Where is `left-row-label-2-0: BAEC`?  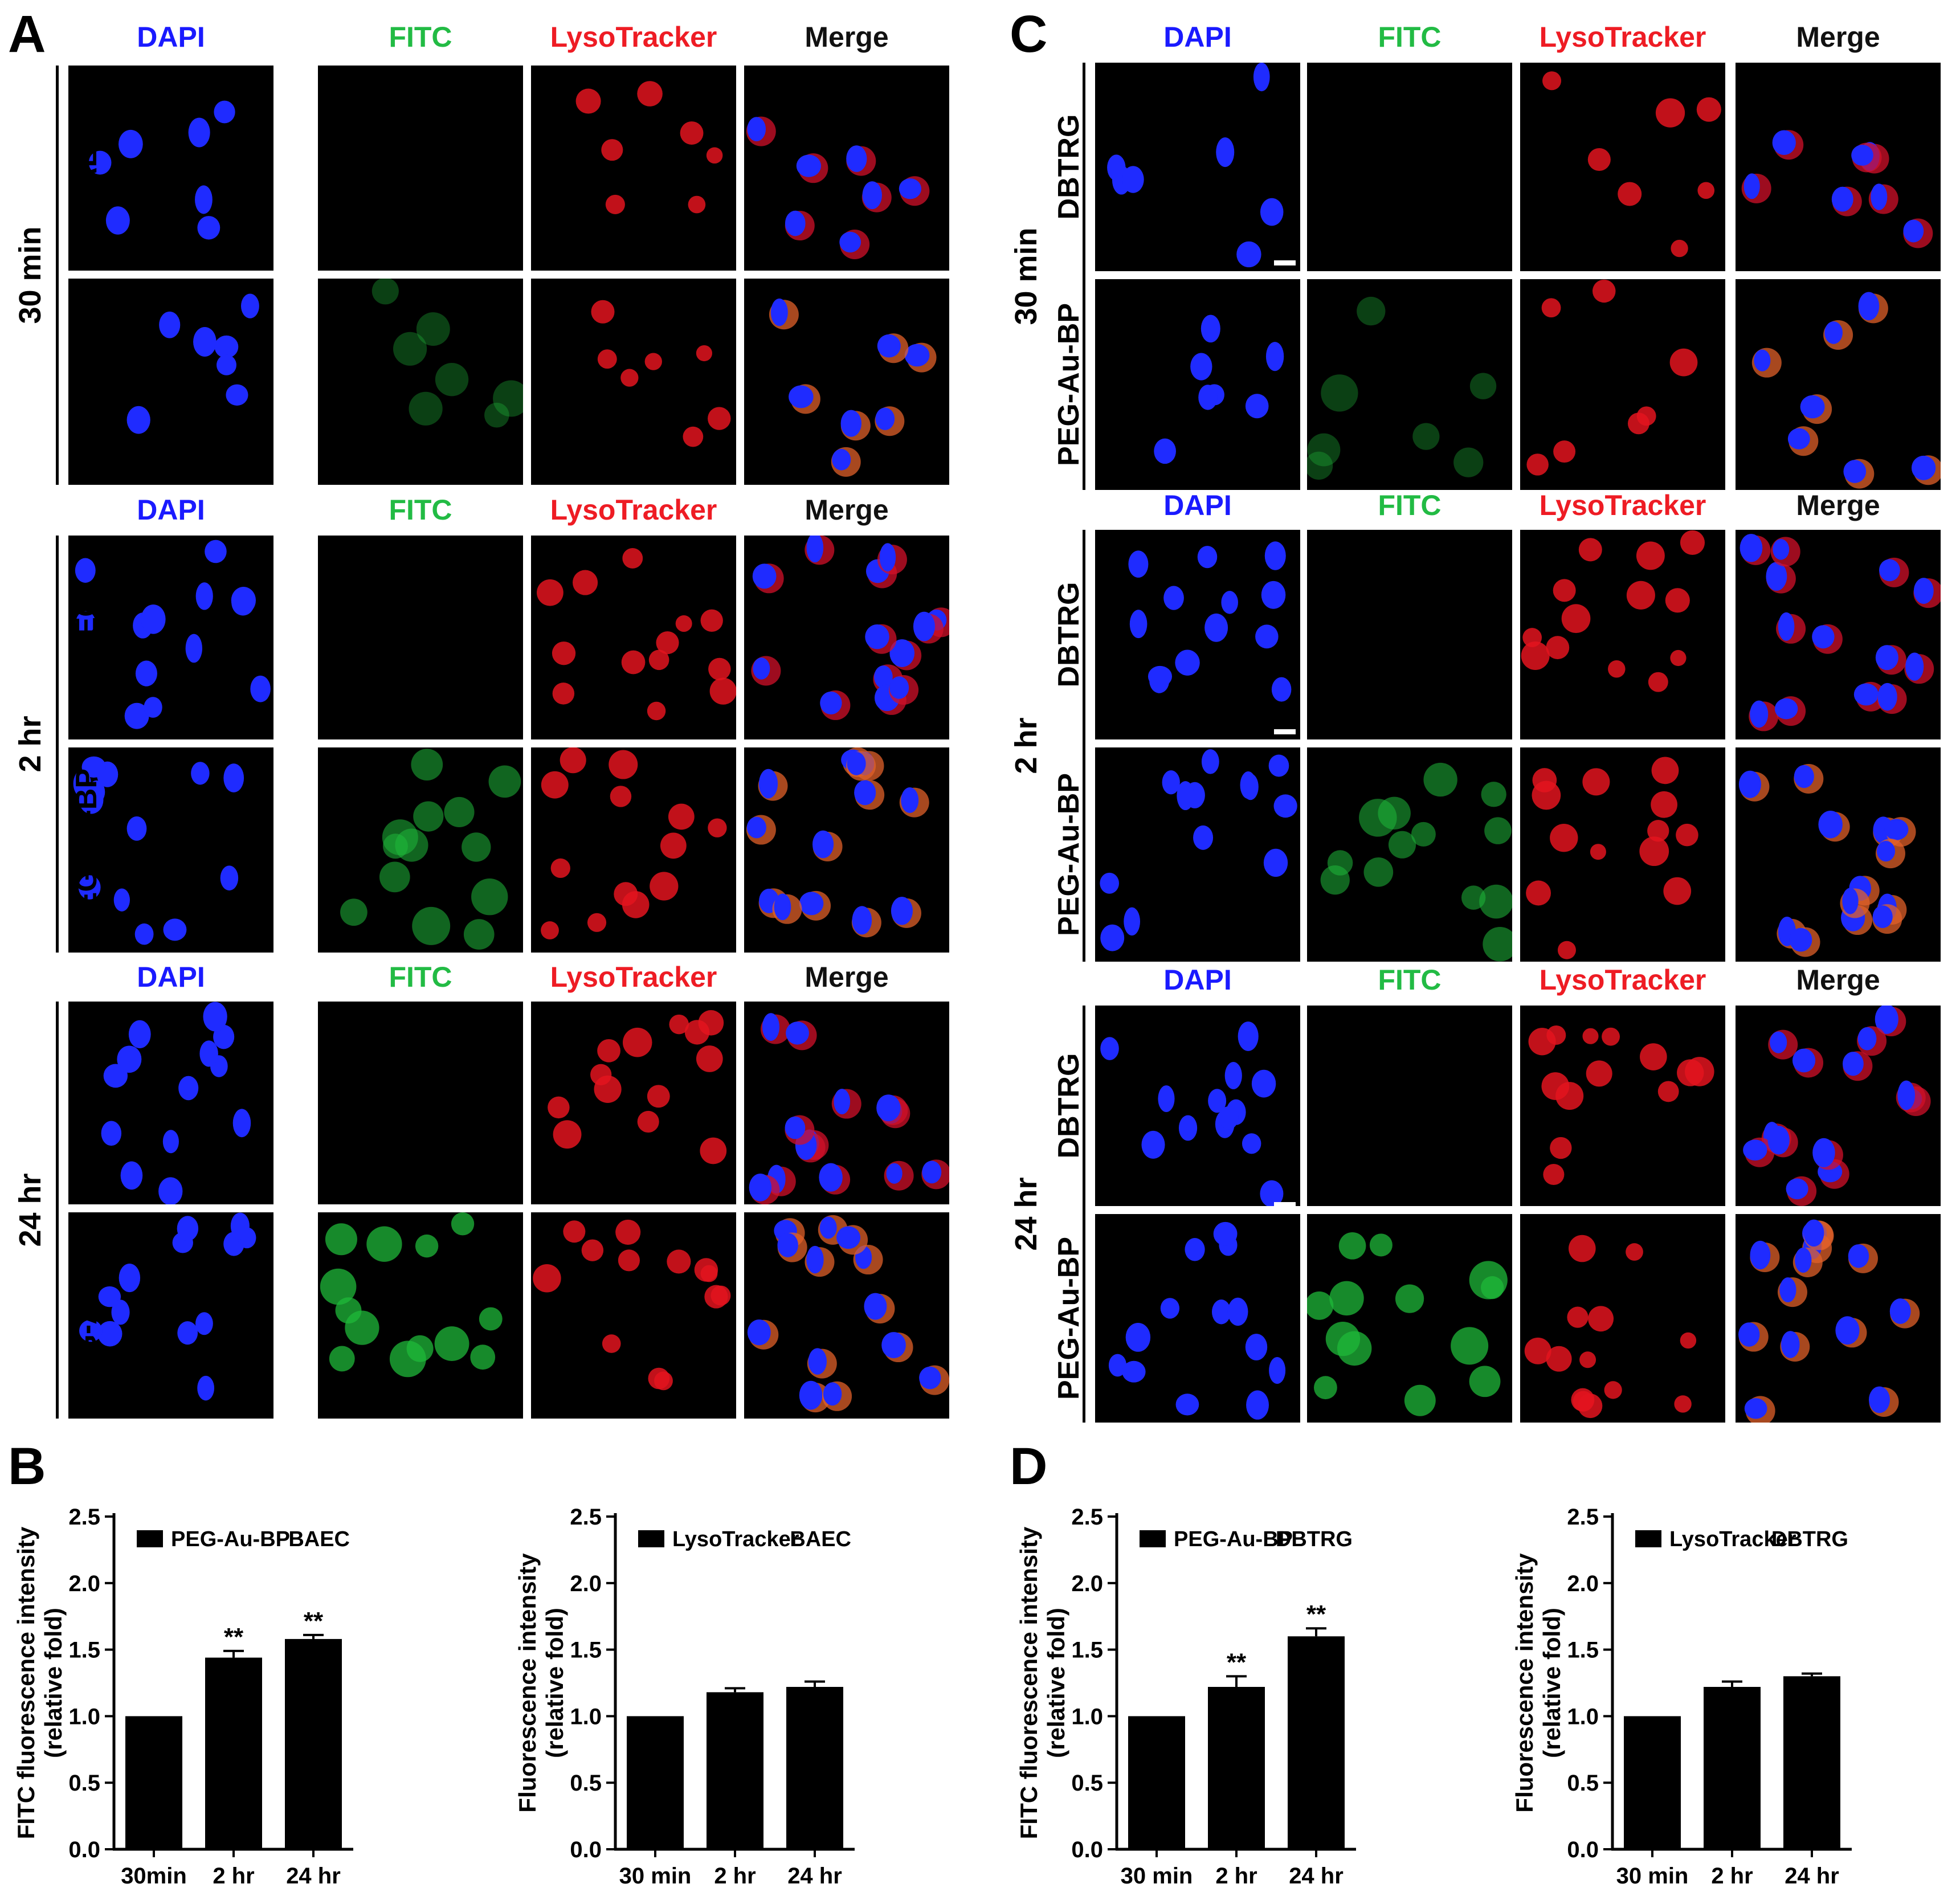 left-row-label-2-0: BAEC is located at coordinates (86, 1103).